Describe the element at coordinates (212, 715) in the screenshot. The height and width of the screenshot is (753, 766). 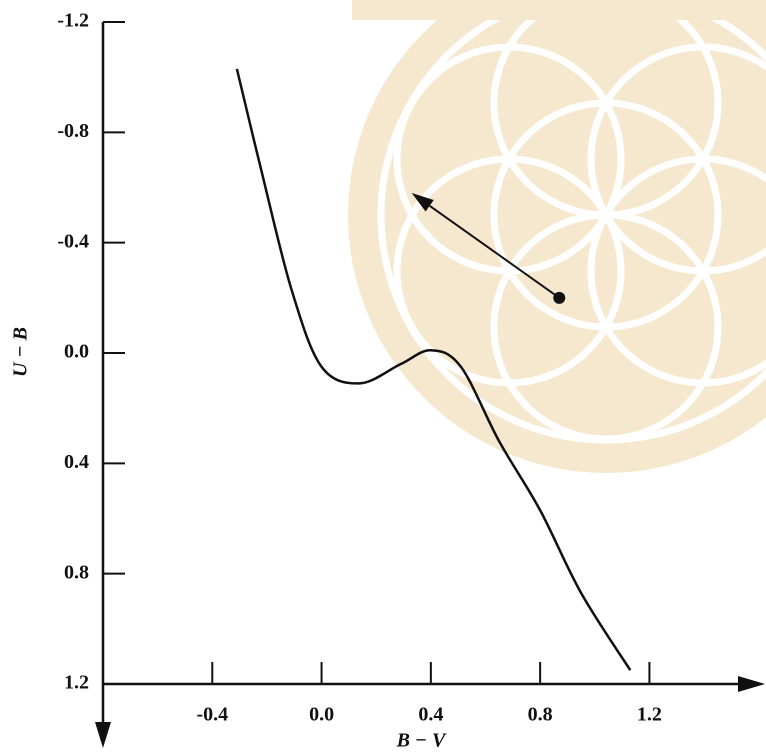
I see `x-tick-label: -0.4` at that location.